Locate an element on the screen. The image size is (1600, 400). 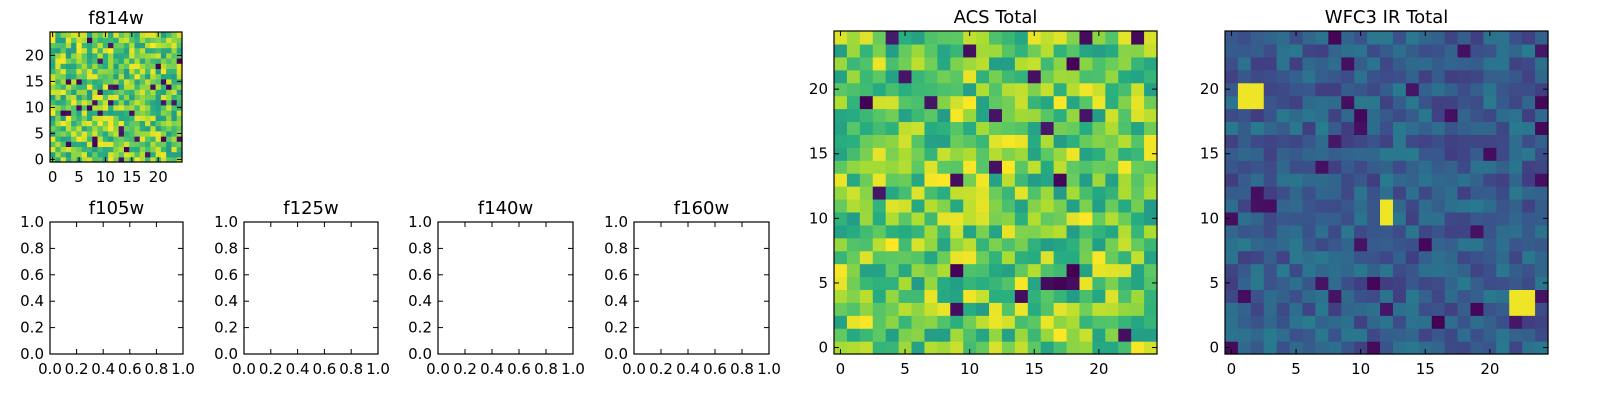
x-tick-label: 0 is located at coordinates (1232, 369).